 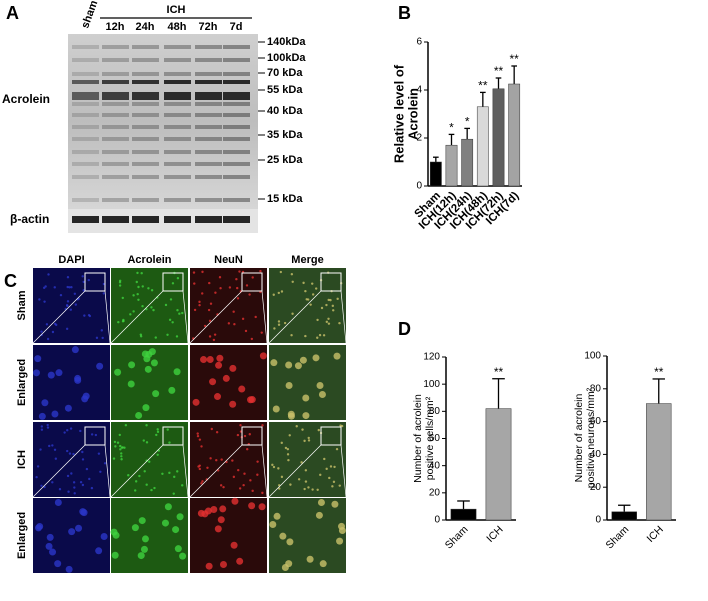 What do you see at coordinates (71, 260) in the screenshot?
I see `column-label: DAPI` at bounding box center [71, 260].